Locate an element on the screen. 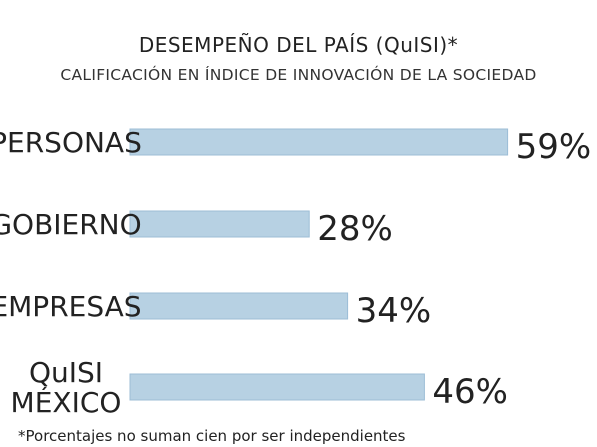 This screenshot has height=447, width=597. category-label-1: GOBIERNO is located at coordinates (71, 224).